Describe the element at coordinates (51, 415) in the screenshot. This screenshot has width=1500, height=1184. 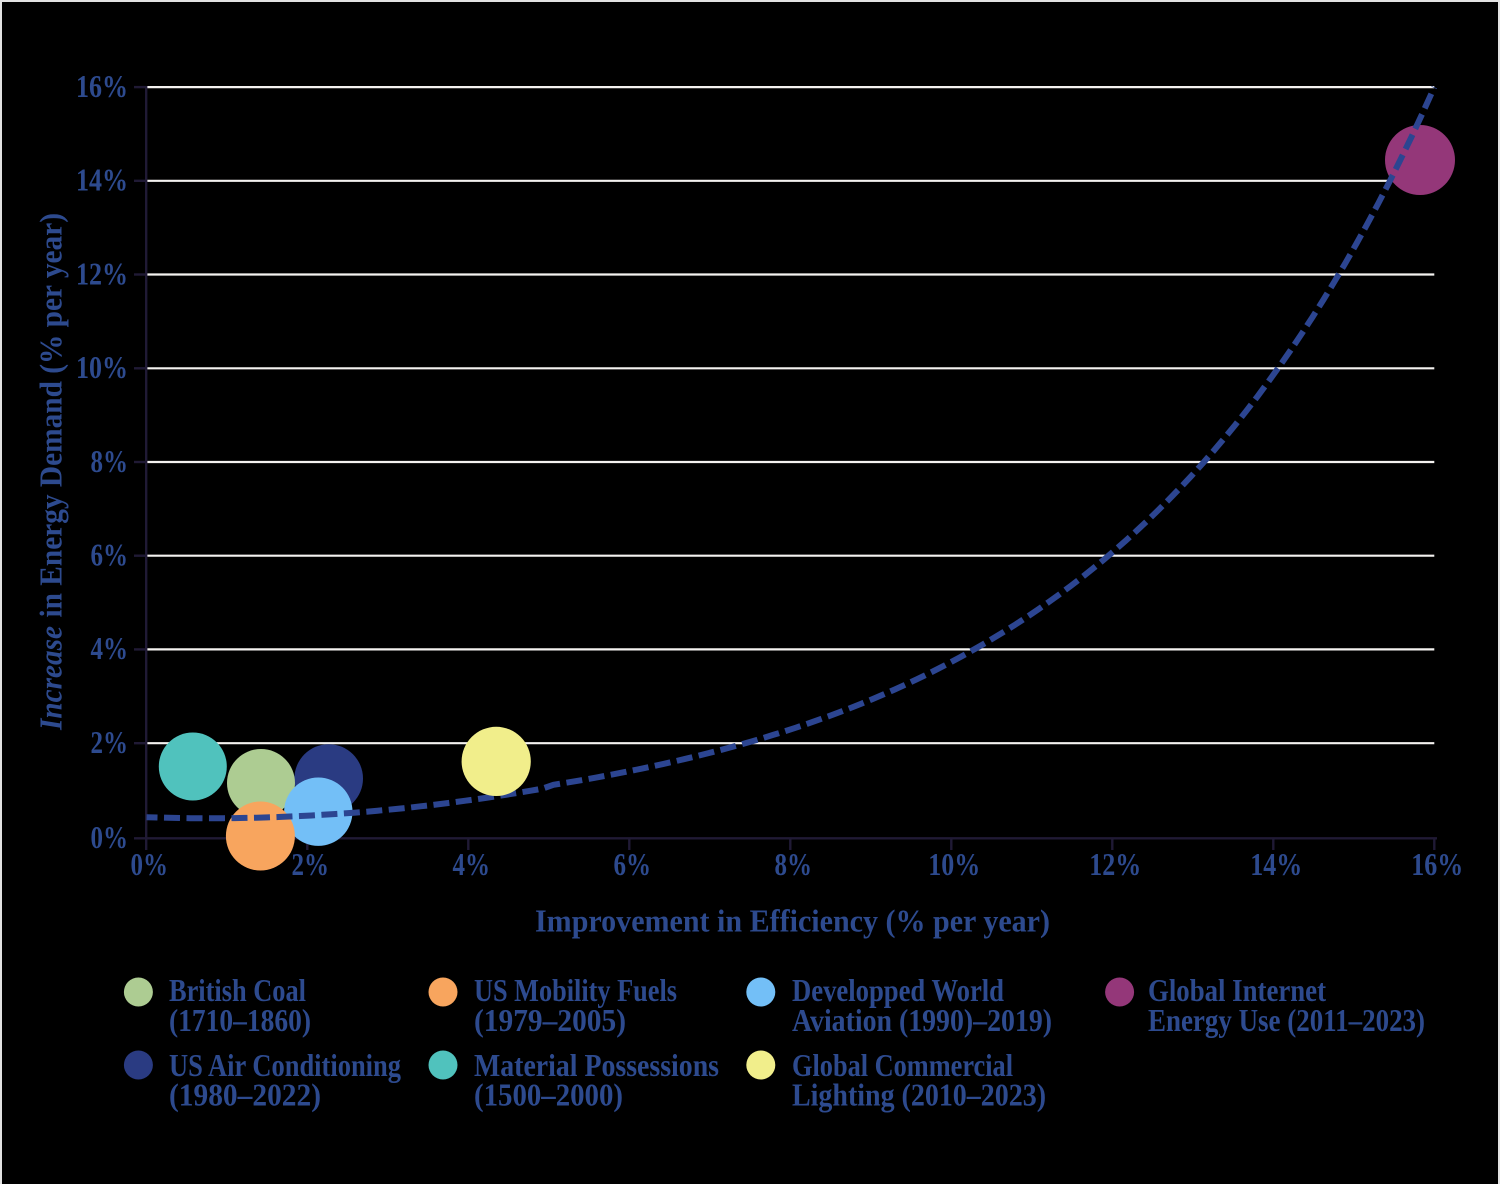
I see `svg-text: in Energy Demand (% per year)` at that location.